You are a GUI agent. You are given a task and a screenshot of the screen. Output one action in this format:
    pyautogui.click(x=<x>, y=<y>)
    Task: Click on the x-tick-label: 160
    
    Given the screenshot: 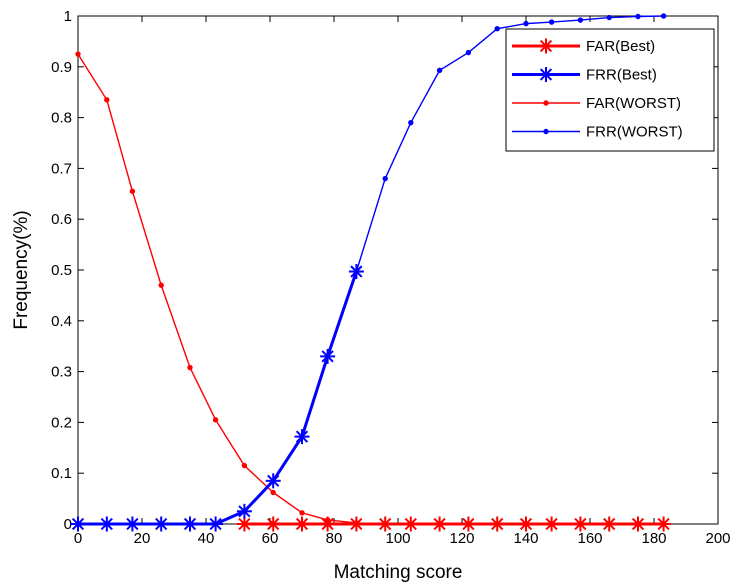 What is the action you would take?
    pyautogui.click(x=589, y=538)
    